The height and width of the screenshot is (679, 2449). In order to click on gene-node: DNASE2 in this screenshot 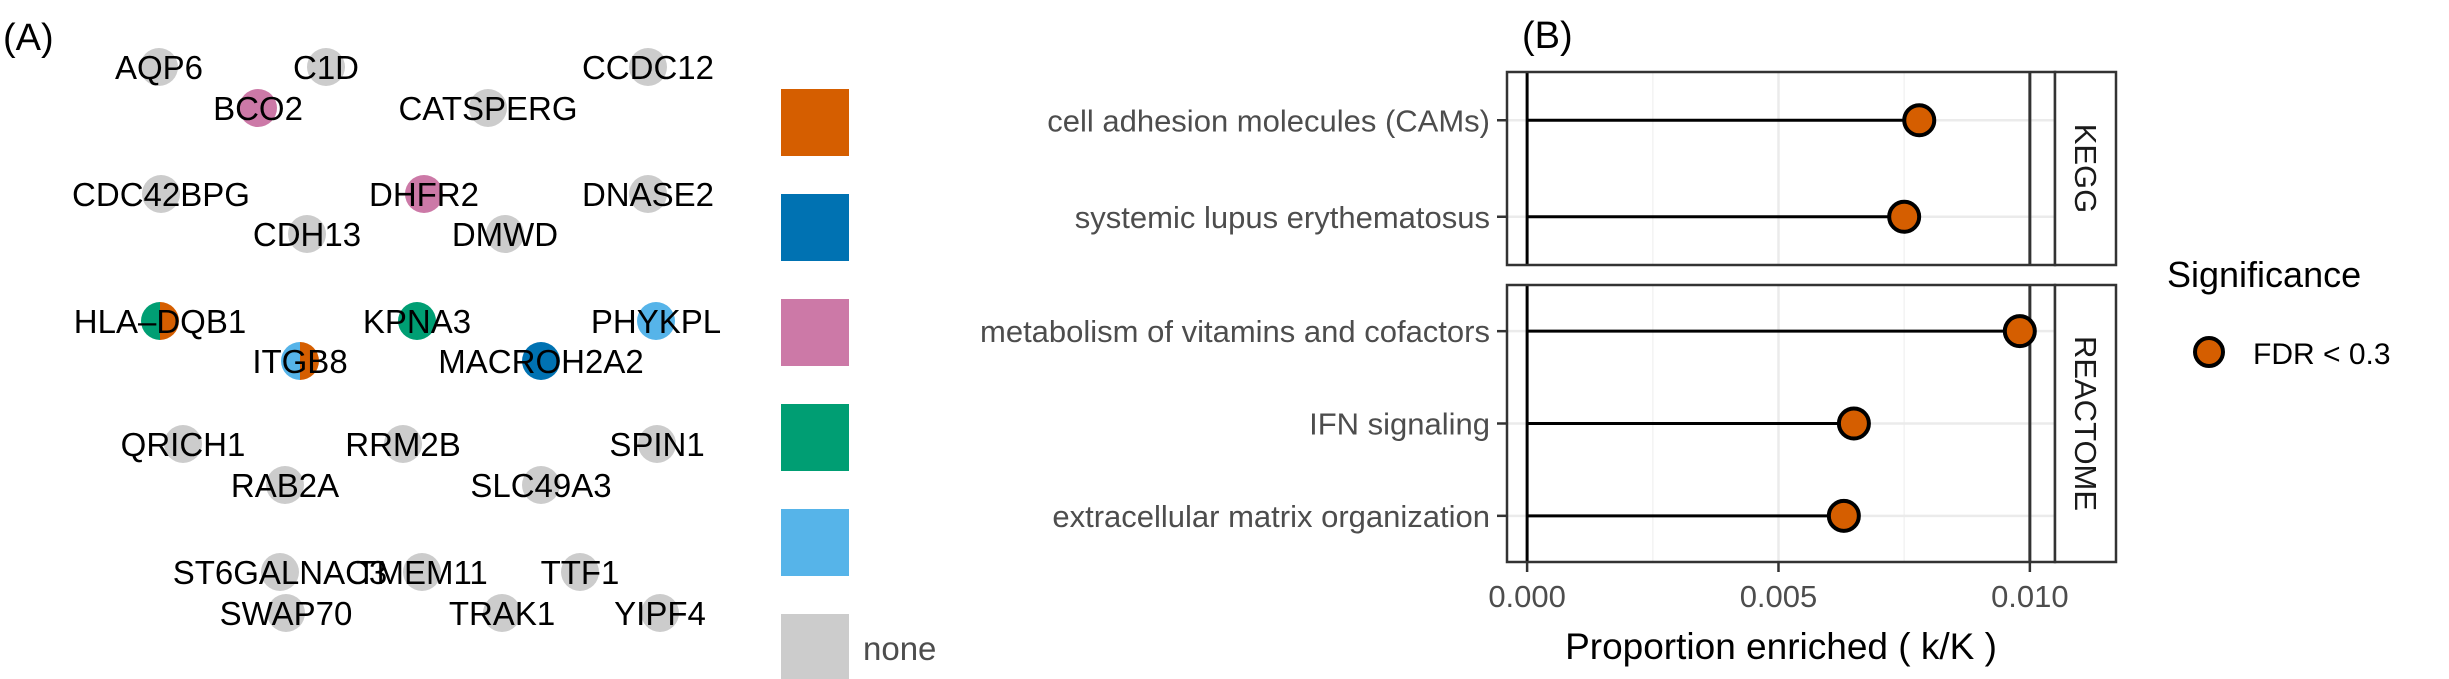, I will do `click(648, 194)`.